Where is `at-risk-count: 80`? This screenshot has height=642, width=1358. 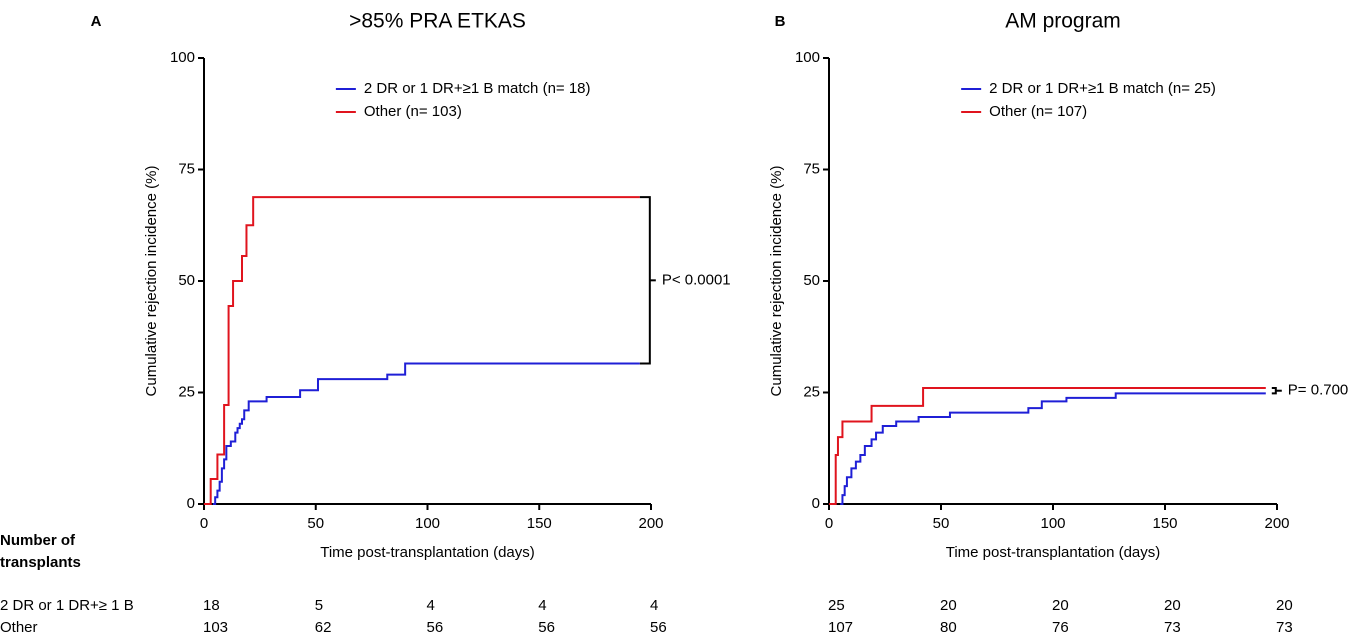
at-risk-count: 80 is located at coordinates (948, 627).